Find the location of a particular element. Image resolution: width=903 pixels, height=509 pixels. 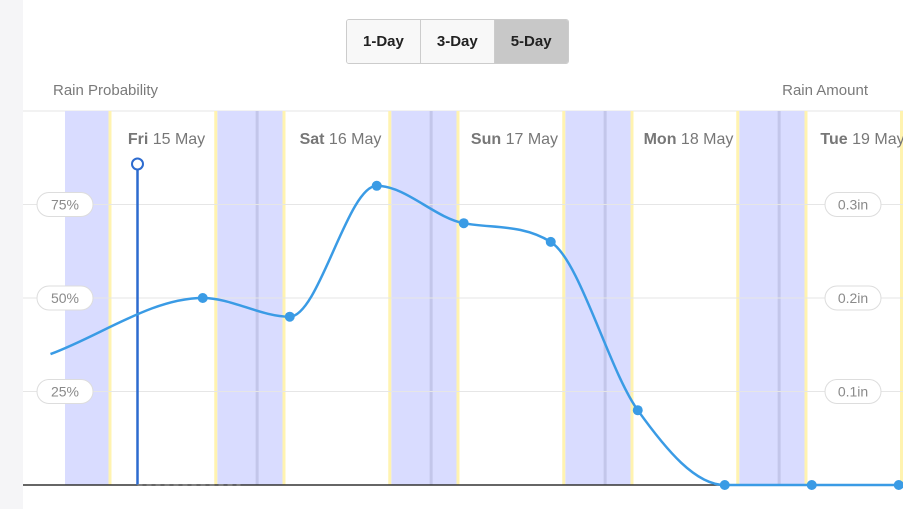

right-tick: 0.3in is located at coordinates (853, 204).